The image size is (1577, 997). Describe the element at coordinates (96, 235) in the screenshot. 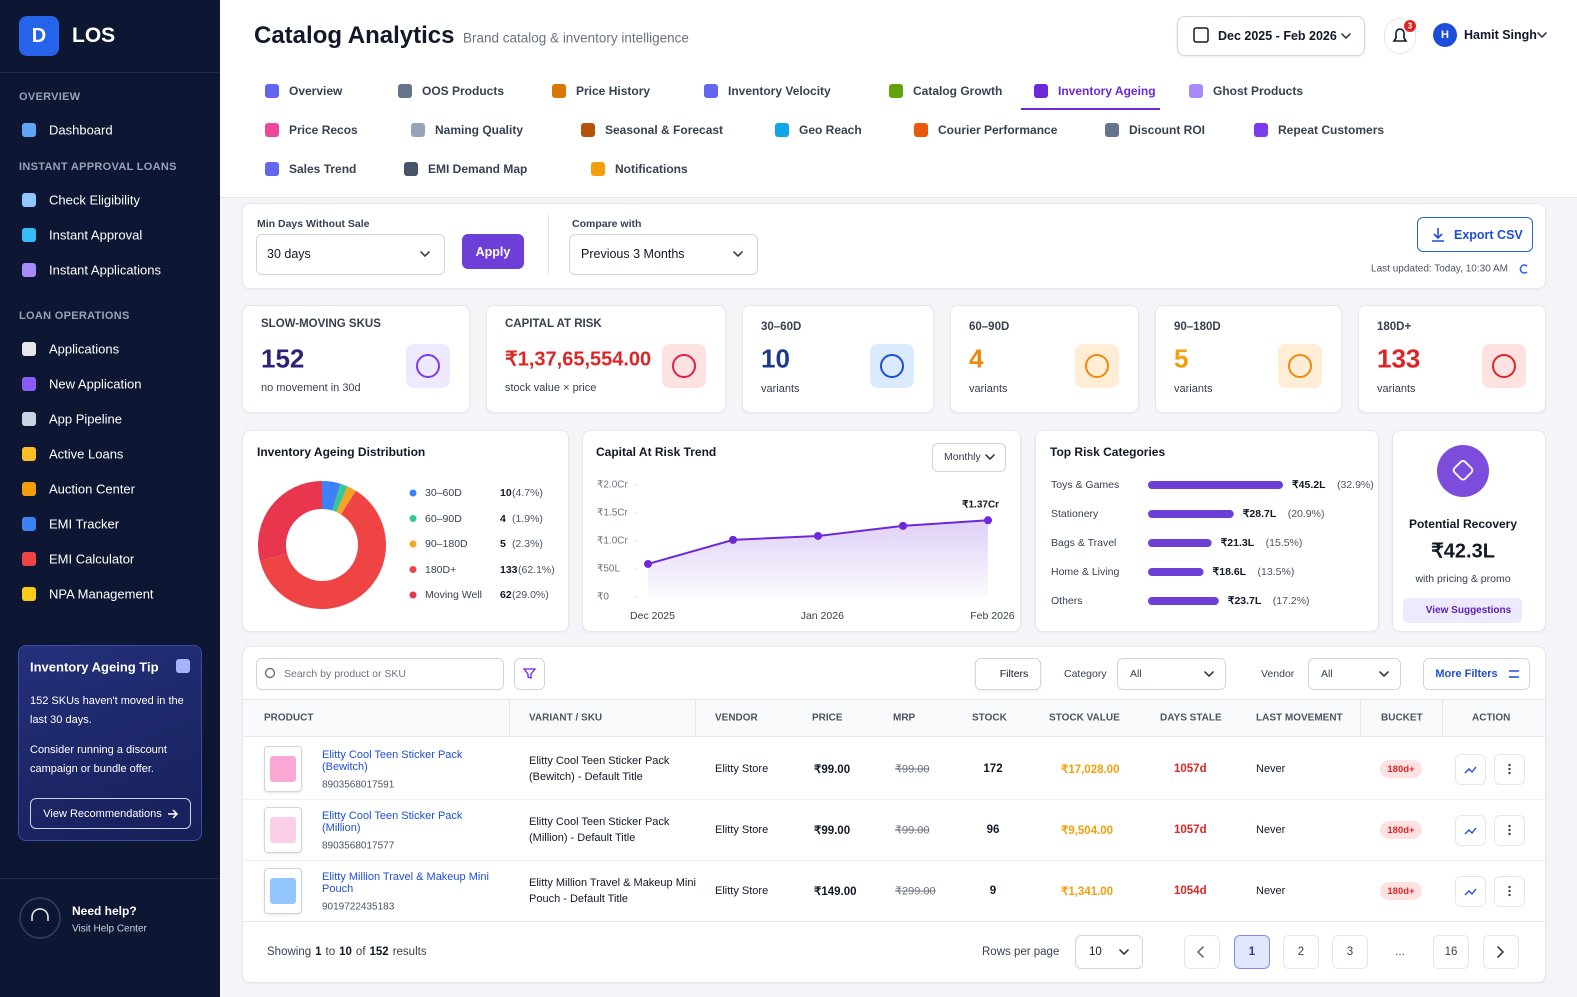

I see `nav-item: Instant Approval` at that location.